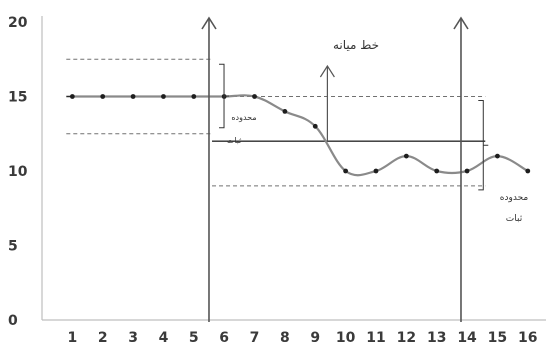 The image size is (548, 346). What do you see at coordinates (133, 338) in the screenshot?
I see `x-tick-label: 3` at bounding box center [133, 338].